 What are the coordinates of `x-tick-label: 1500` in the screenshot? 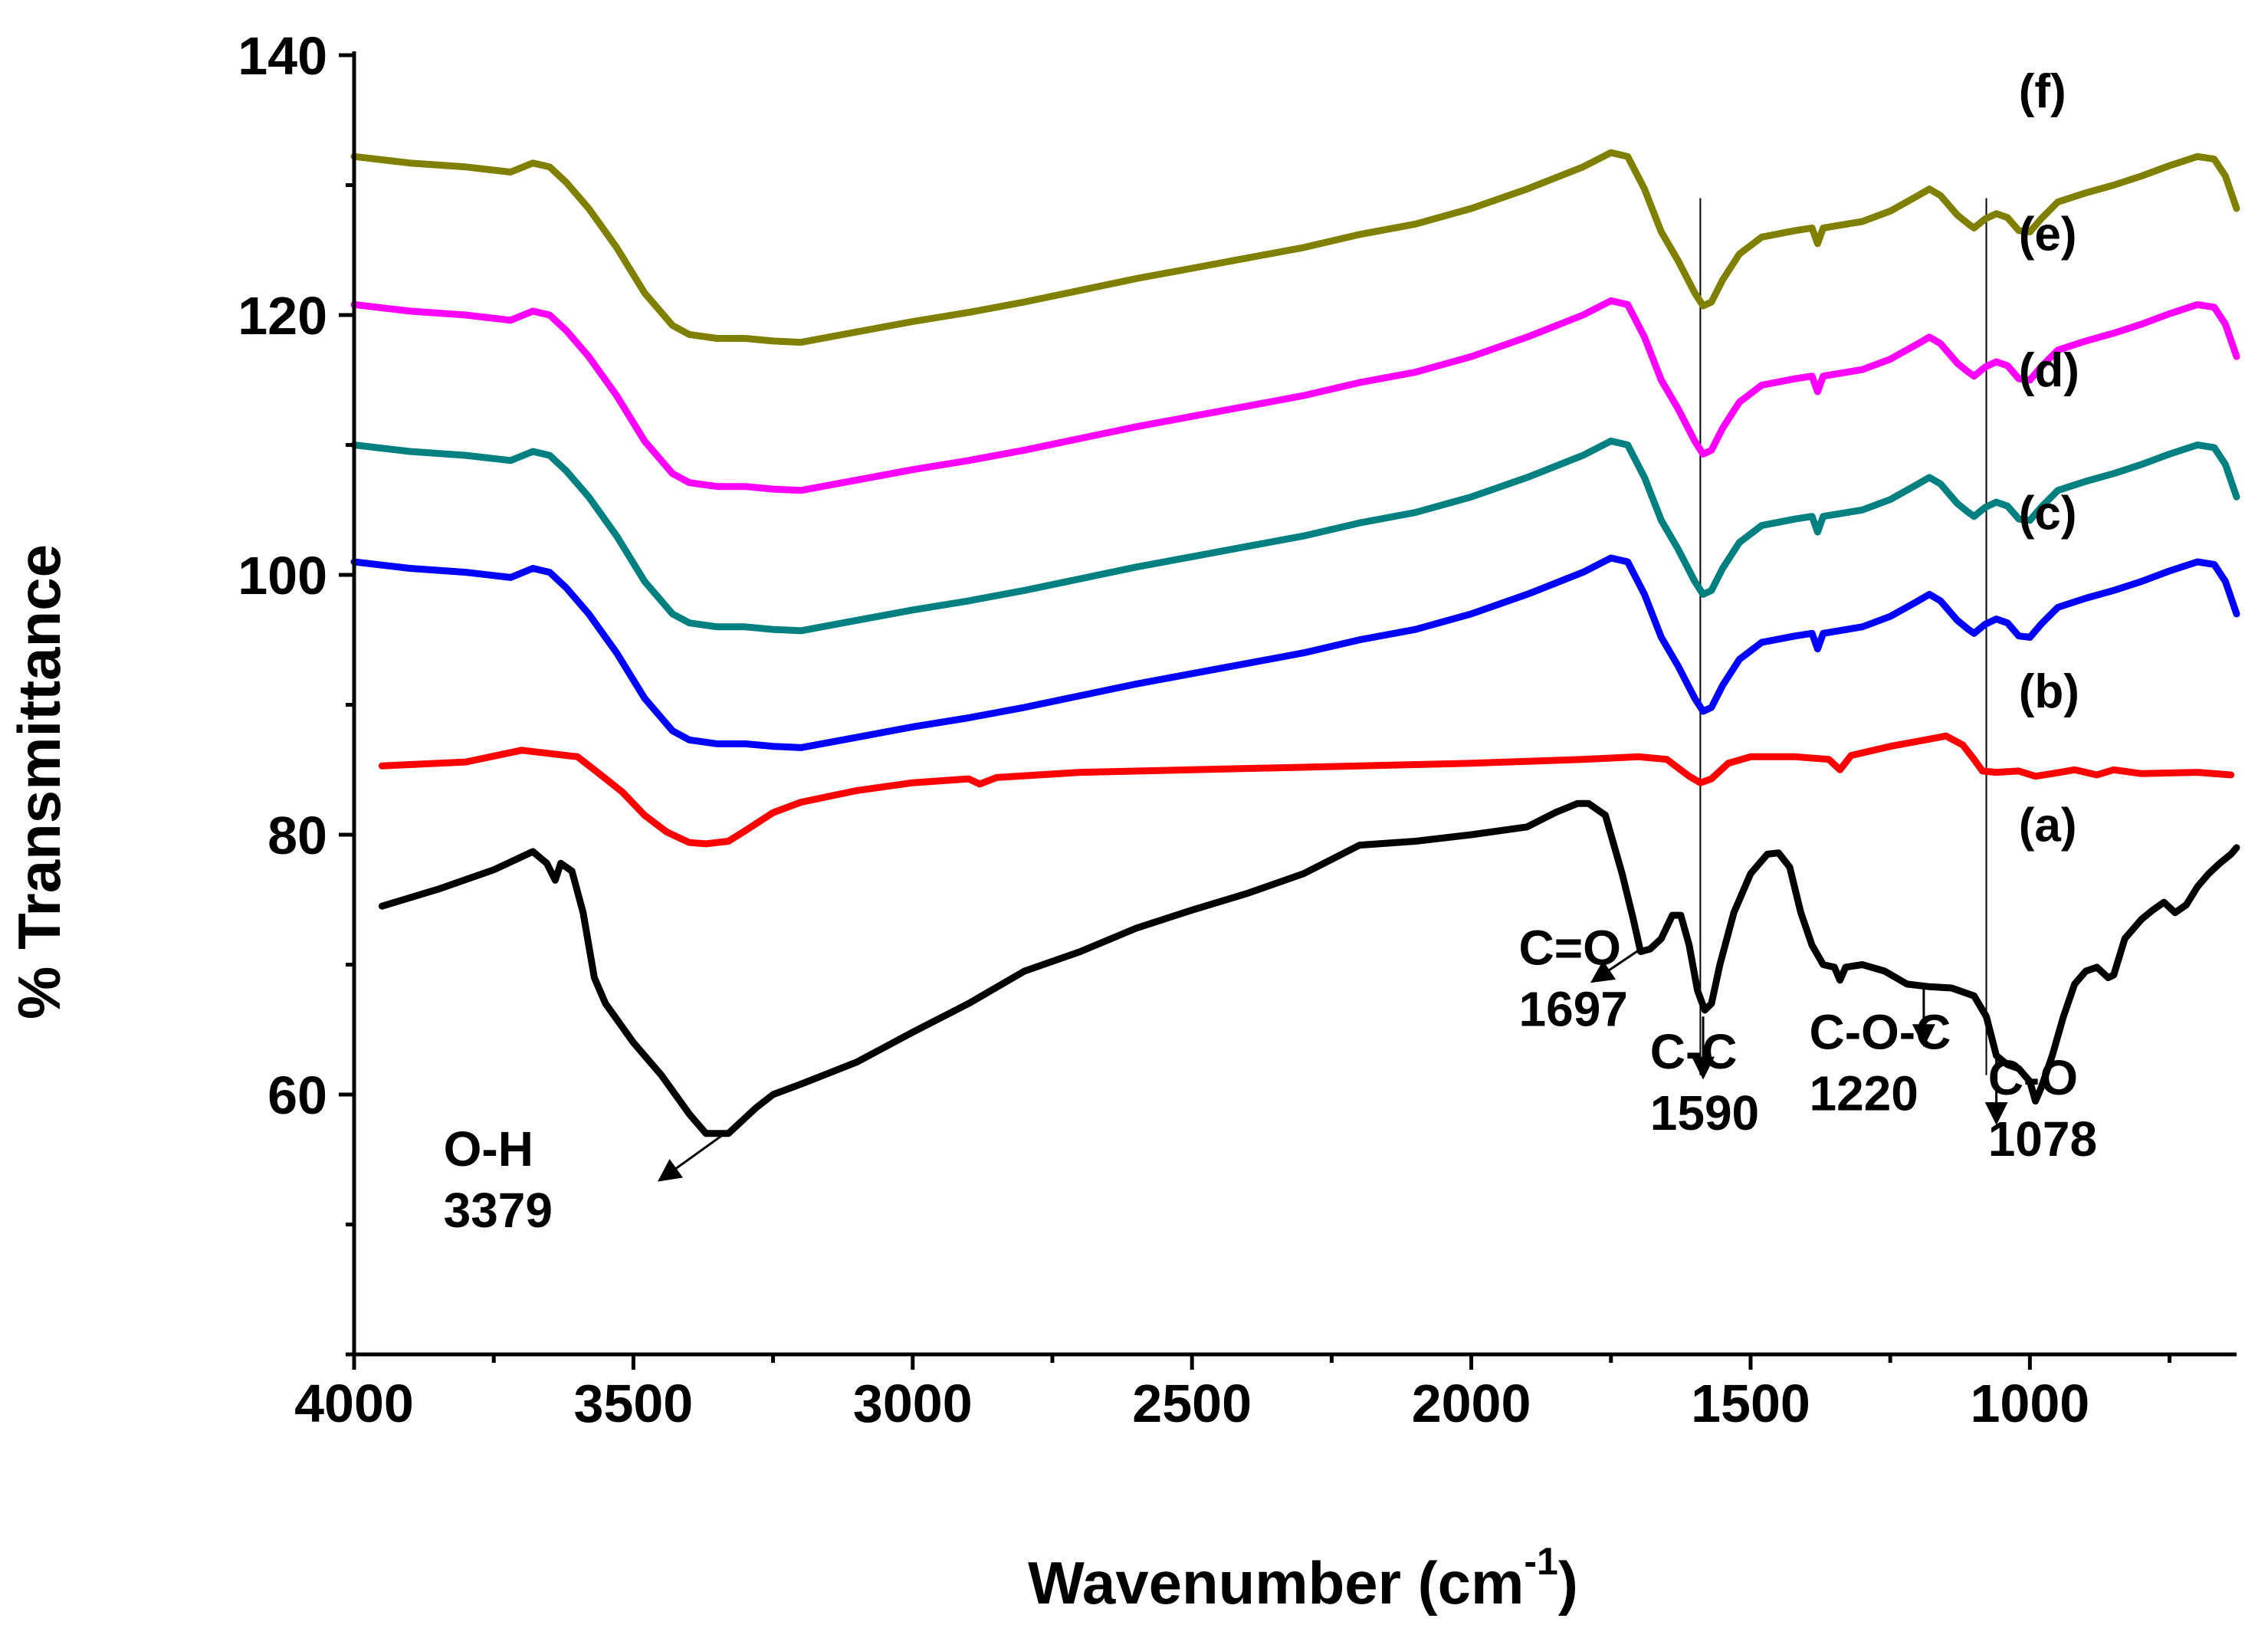 It's located at (1750, 1403).